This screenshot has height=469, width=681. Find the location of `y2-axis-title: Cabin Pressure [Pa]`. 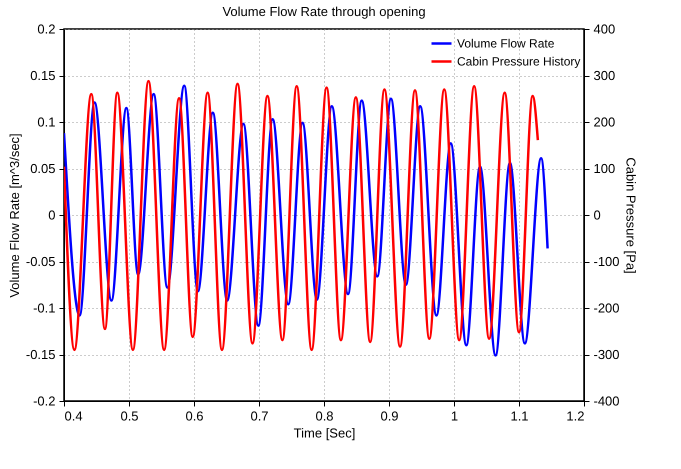

y2-axis-title: Cabin Pressure [Pa] is located at coordinates (631, 215).